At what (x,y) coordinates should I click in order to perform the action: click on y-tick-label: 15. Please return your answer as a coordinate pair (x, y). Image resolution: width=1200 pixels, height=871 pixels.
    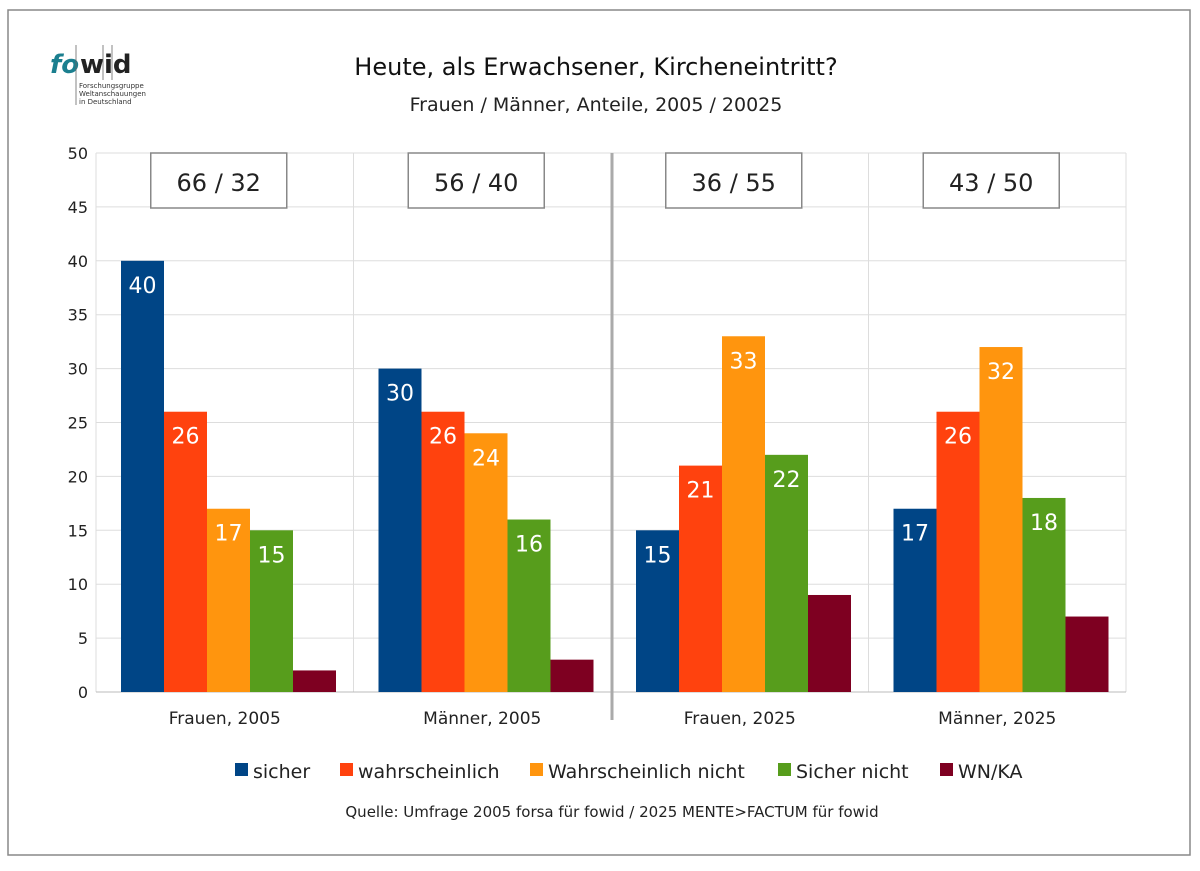
    Looking at the image, I should click on (78, 530).